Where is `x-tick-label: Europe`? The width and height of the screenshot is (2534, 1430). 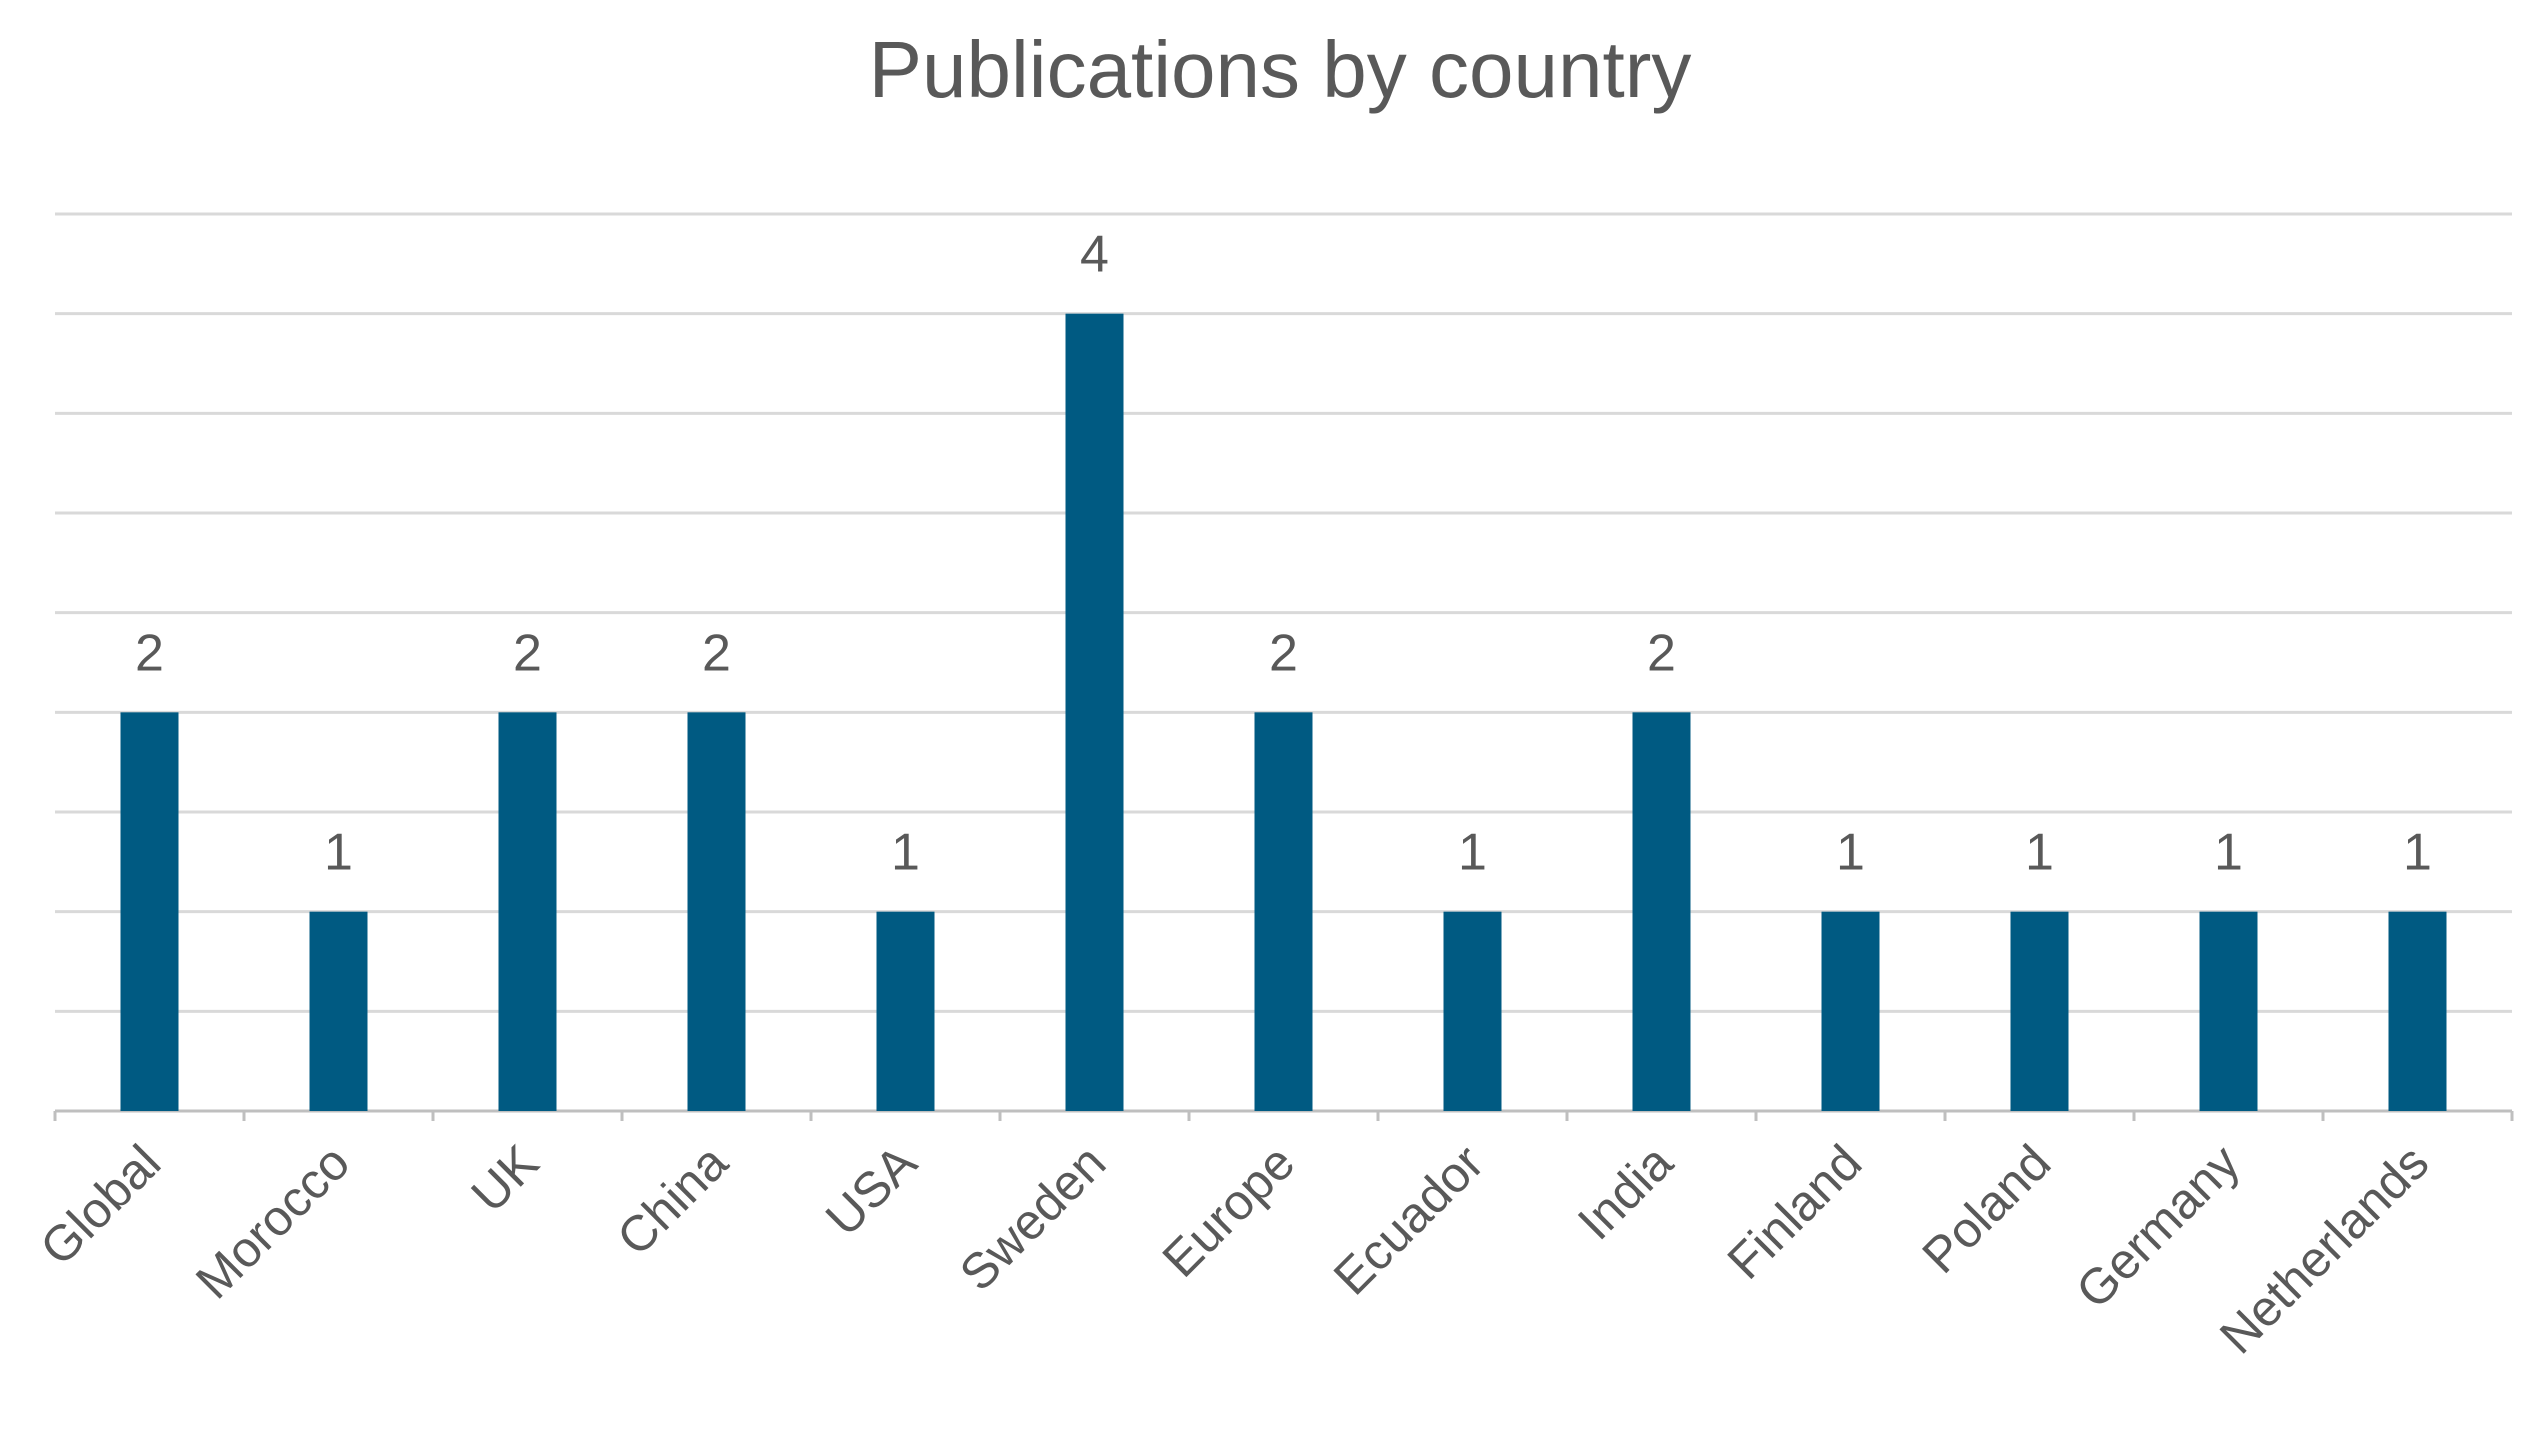
x-tick-label: Europe is located at coordinates (1229, 1211).